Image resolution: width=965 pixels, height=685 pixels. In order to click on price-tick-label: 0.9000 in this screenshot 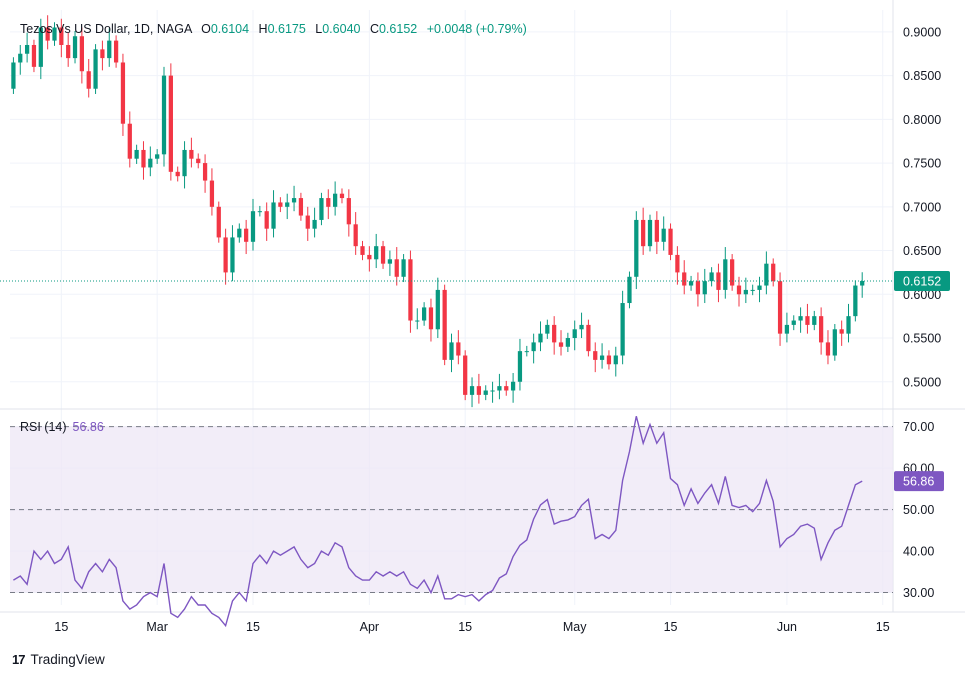, I will do `click(922, 32)`.